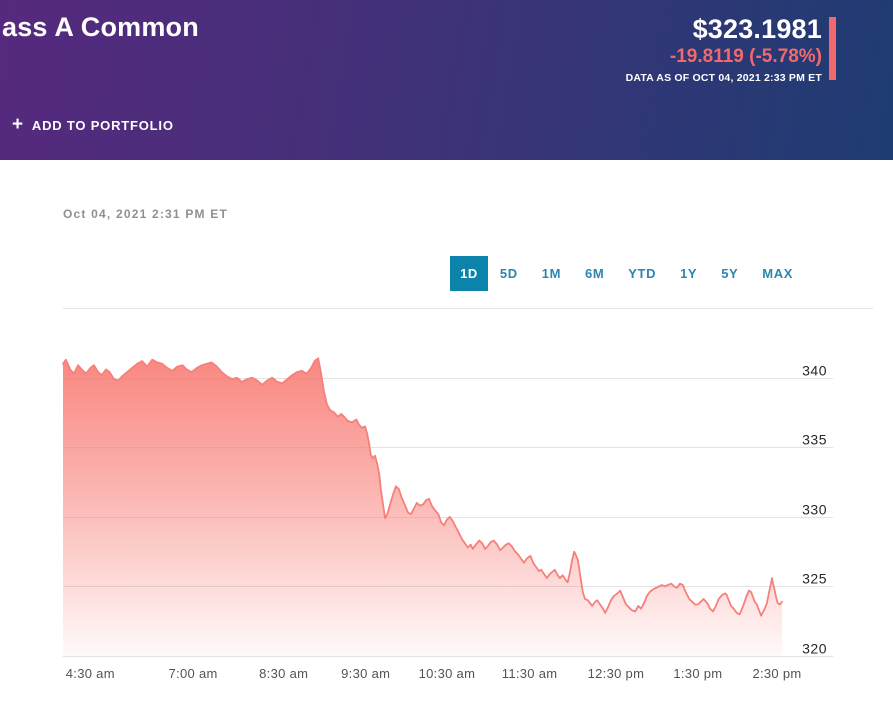 The width and height of the screenshot is (893, 726). I want to click on change-indicator-bar, so click(832, 48).